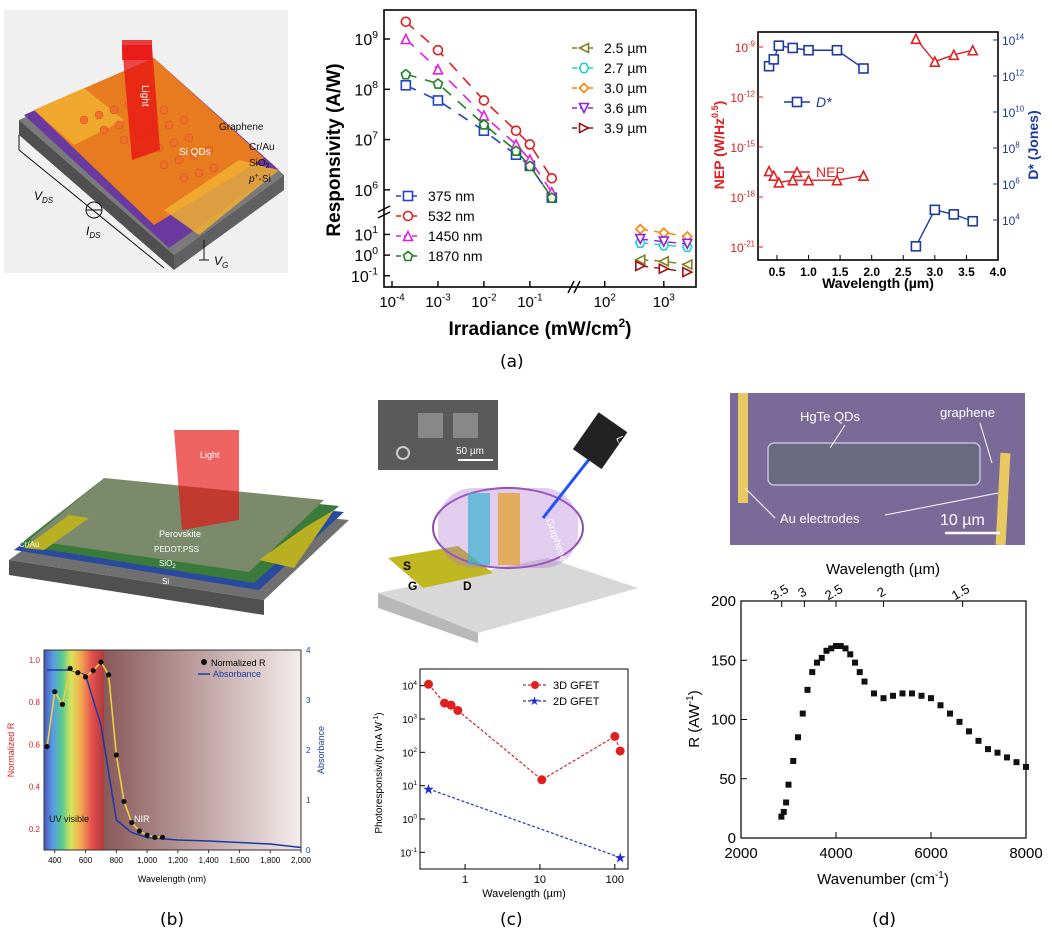  What do you see at coordinates (165, 581) in the screenshot?
I see `si-label: Si` at bounding box center [165, 581].